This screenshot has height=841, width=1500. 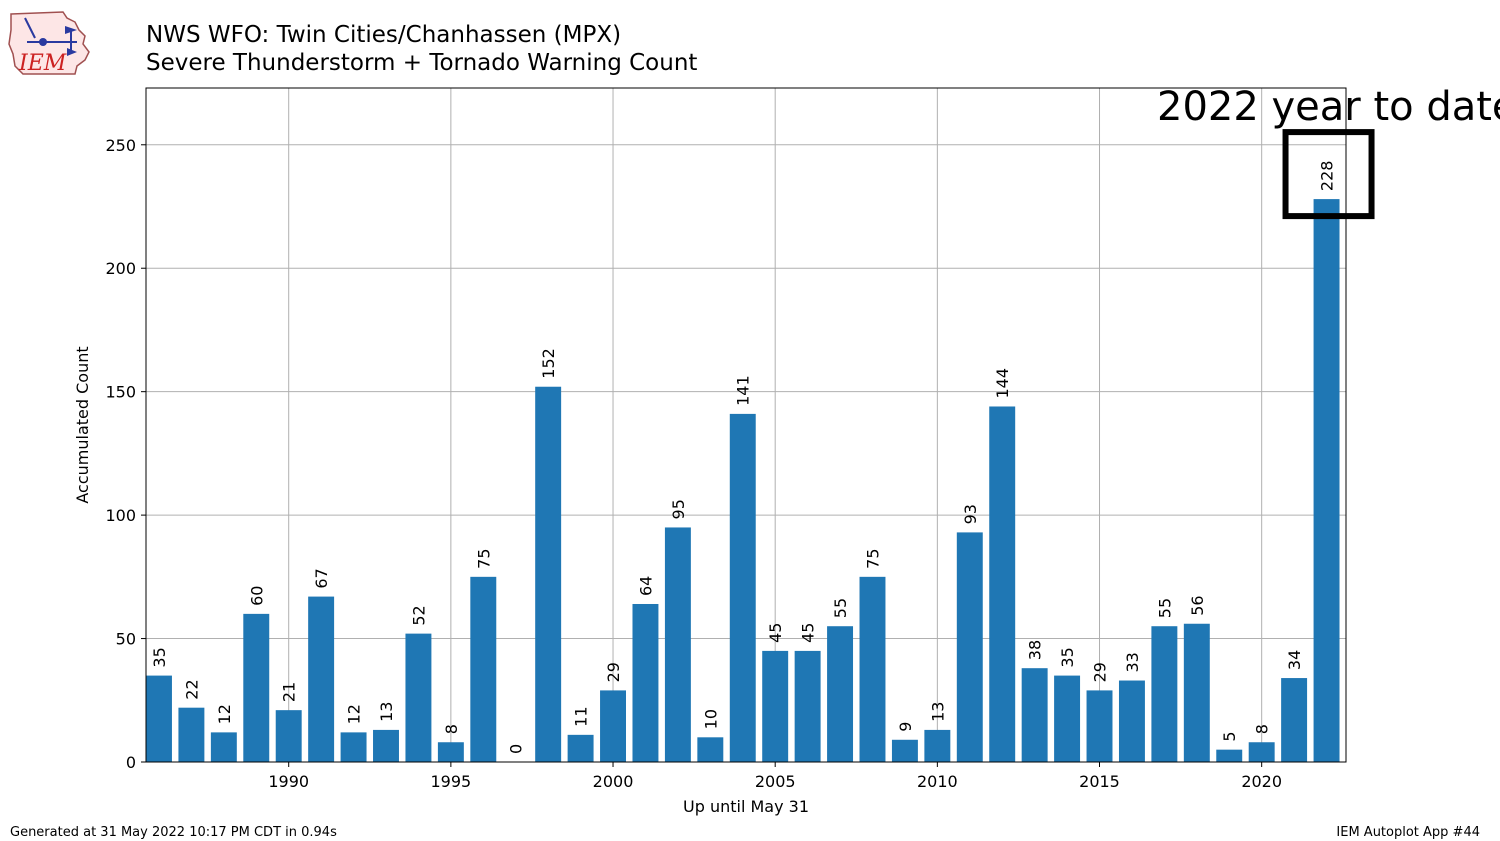 I want to click on y-axis-ticks: 0 50 100 150 200 250, so click(x=125, y=454).